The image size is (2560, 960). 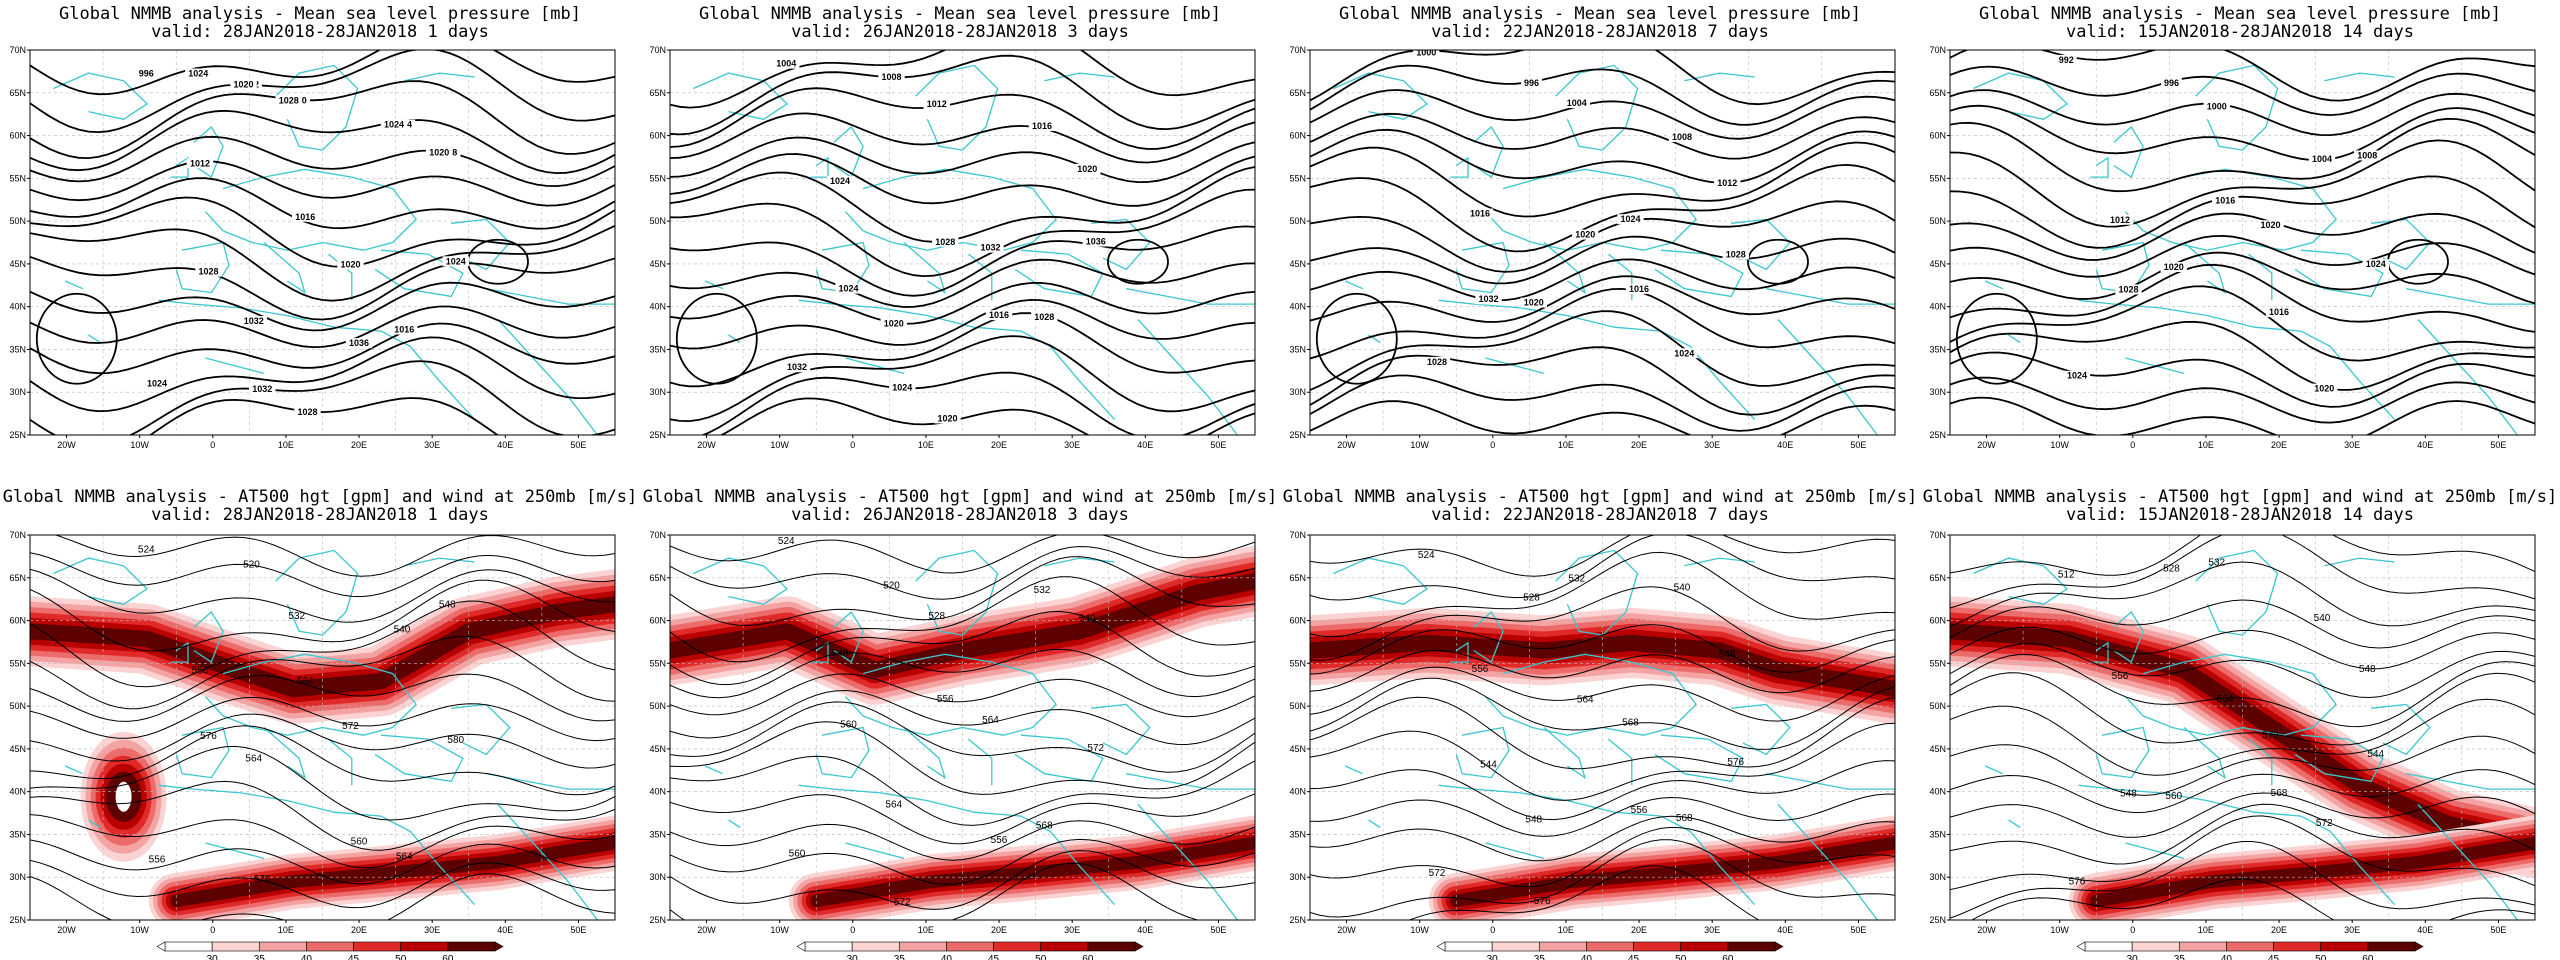 I want to click on contour-label: 1032, so click(x=797, y=367).